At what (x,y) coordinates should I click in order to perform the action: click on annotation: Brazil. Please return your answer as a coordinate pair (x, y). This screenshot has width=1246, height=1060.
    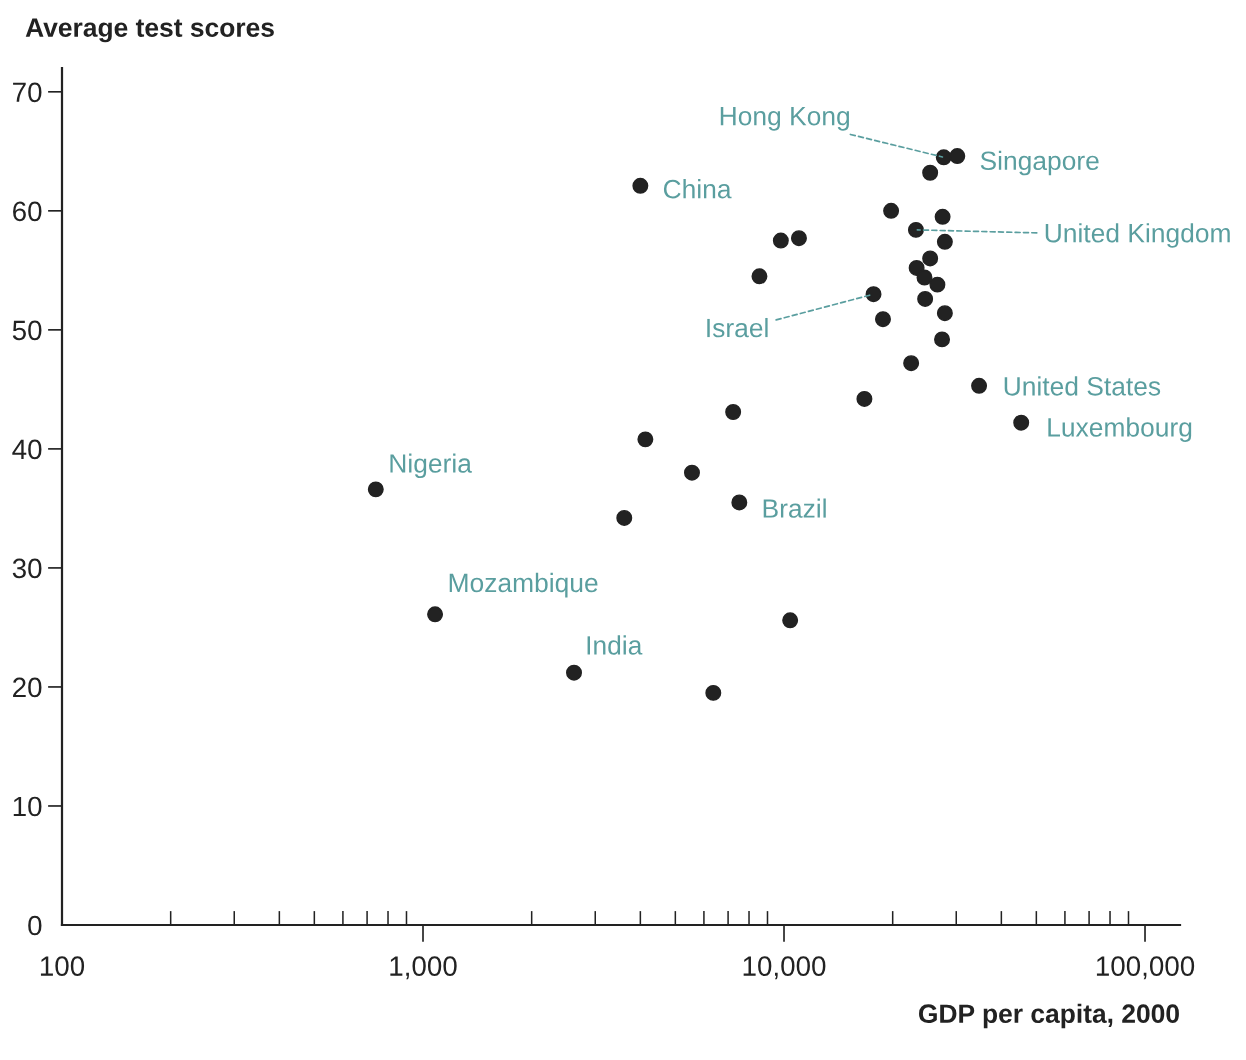
    Looking at the image, I should click on (794, 508).